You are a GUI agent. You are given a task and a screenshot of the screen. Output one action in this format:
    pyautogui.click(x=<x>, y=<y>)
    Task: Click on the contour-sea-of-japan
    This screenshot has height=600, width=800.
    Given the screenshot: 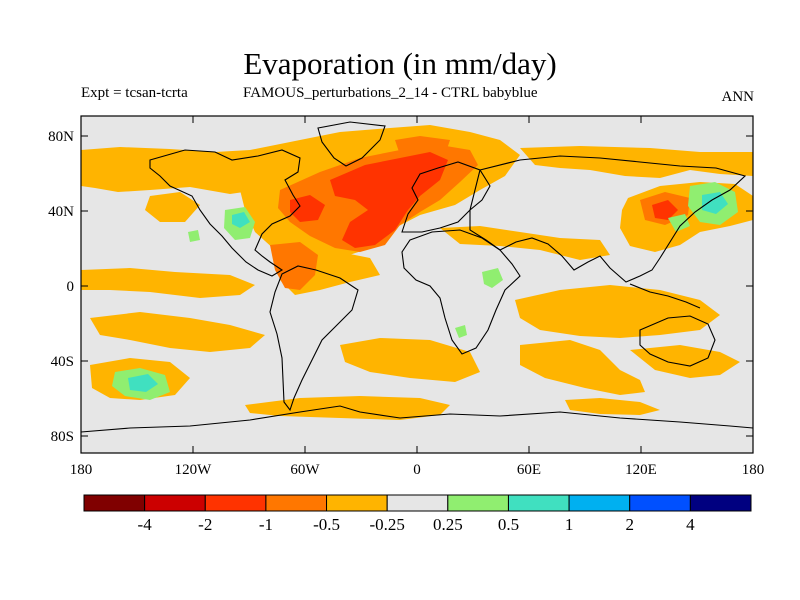 What is the action you would take?
    pyautogui.click(x=665, y=210)
    